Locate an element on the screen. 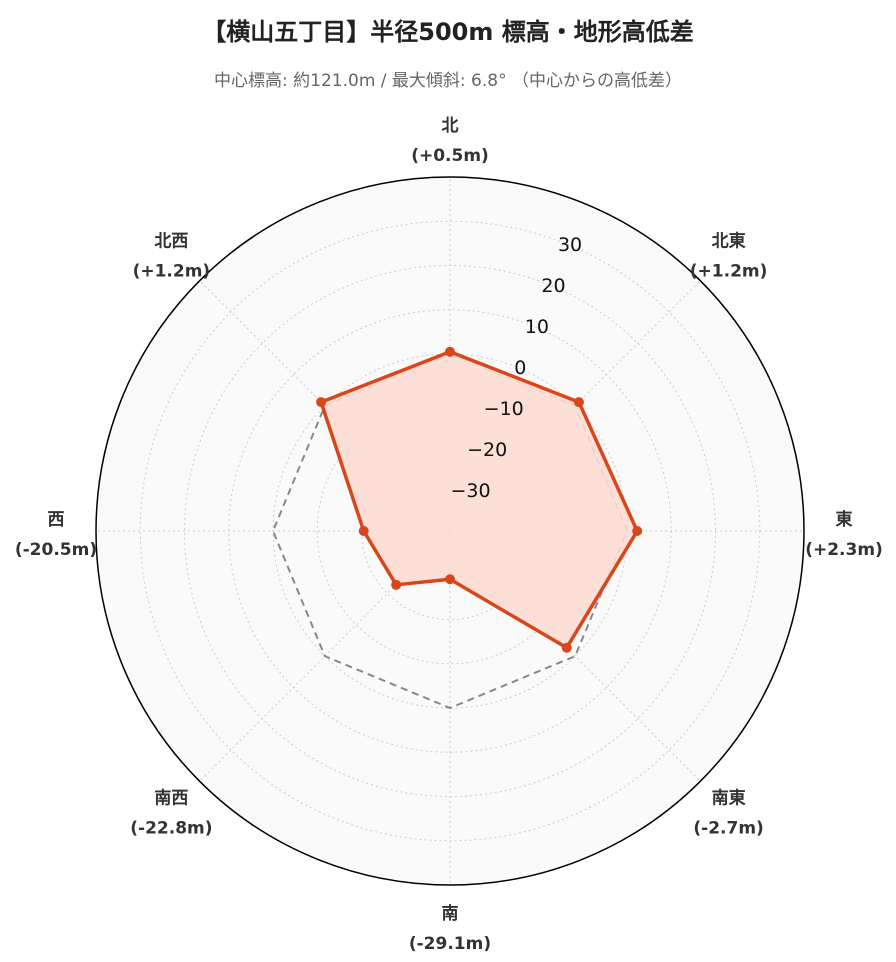 Image resolution: width=896 pixels, height=962 pixels. radial-tick-label: 20 is located at coordinates (553, 286).